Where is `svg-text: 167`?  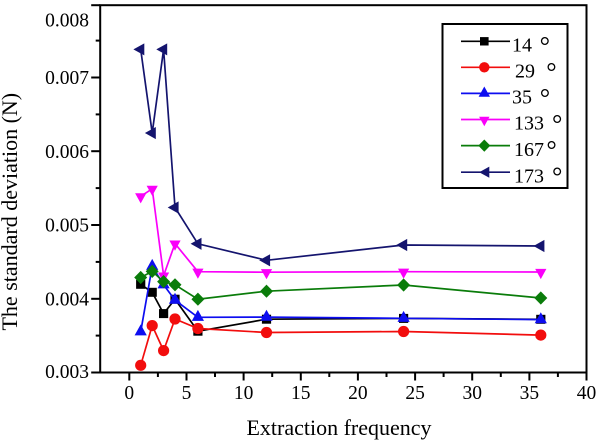
svg-text: 167 is located at coordinates (529, 150).